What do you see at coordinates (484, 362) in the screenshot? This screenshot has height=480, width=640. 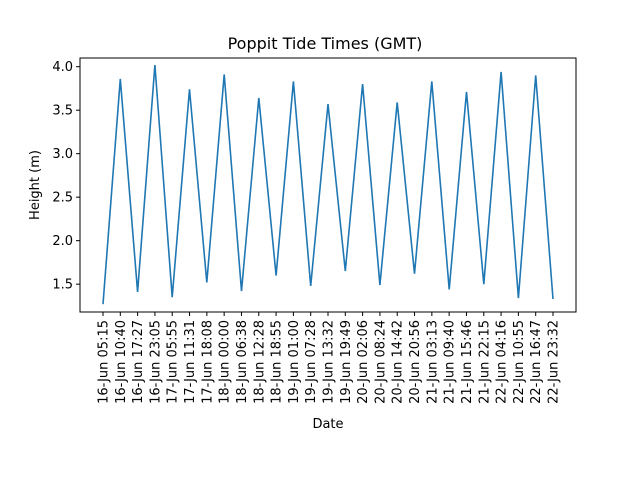 I see `x-tick-label: 21-Jun 22:15` at bounding box center [484, 362].